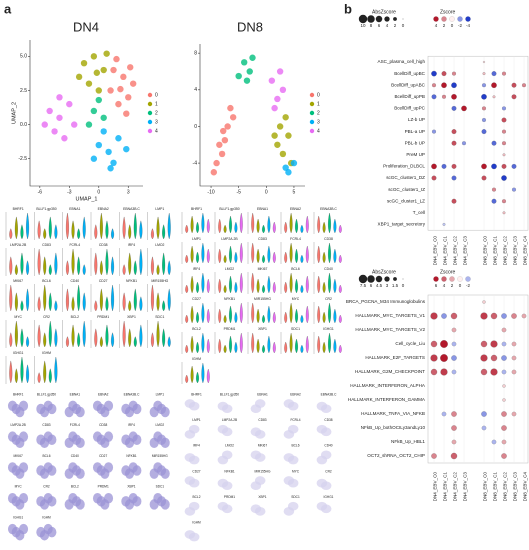 The height and width of the screenshot is (550, 529). What do you see at coordinates (387, 19) in the screenshot?
I see `size-key` at bounding box center [387, 19].